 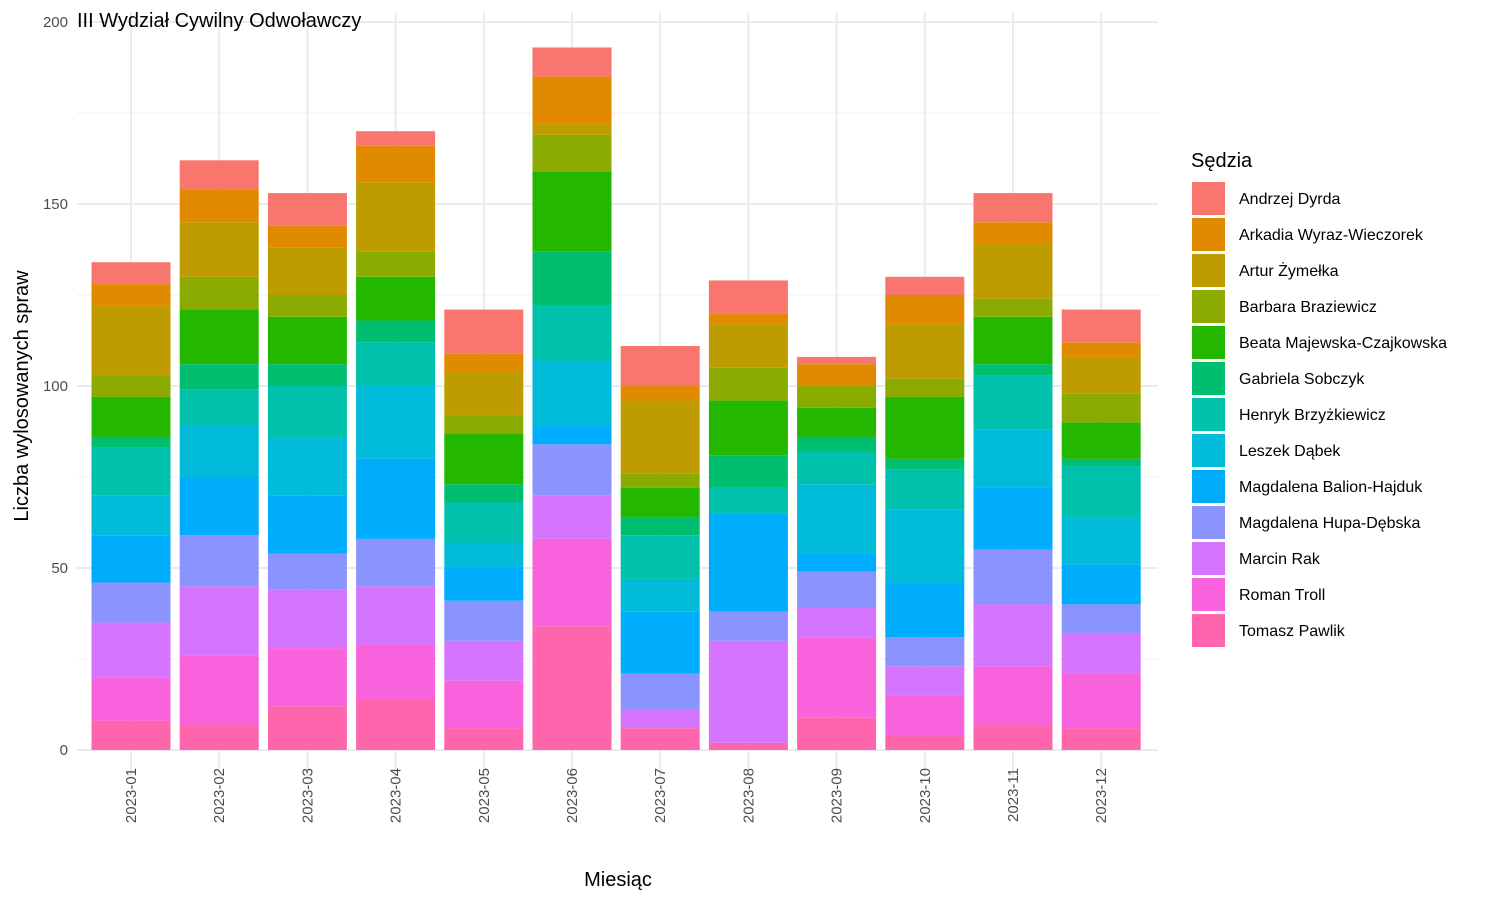 I want to click on legend-label: Magdalena Hupa-Dębska, so click(x=1330, y=523).